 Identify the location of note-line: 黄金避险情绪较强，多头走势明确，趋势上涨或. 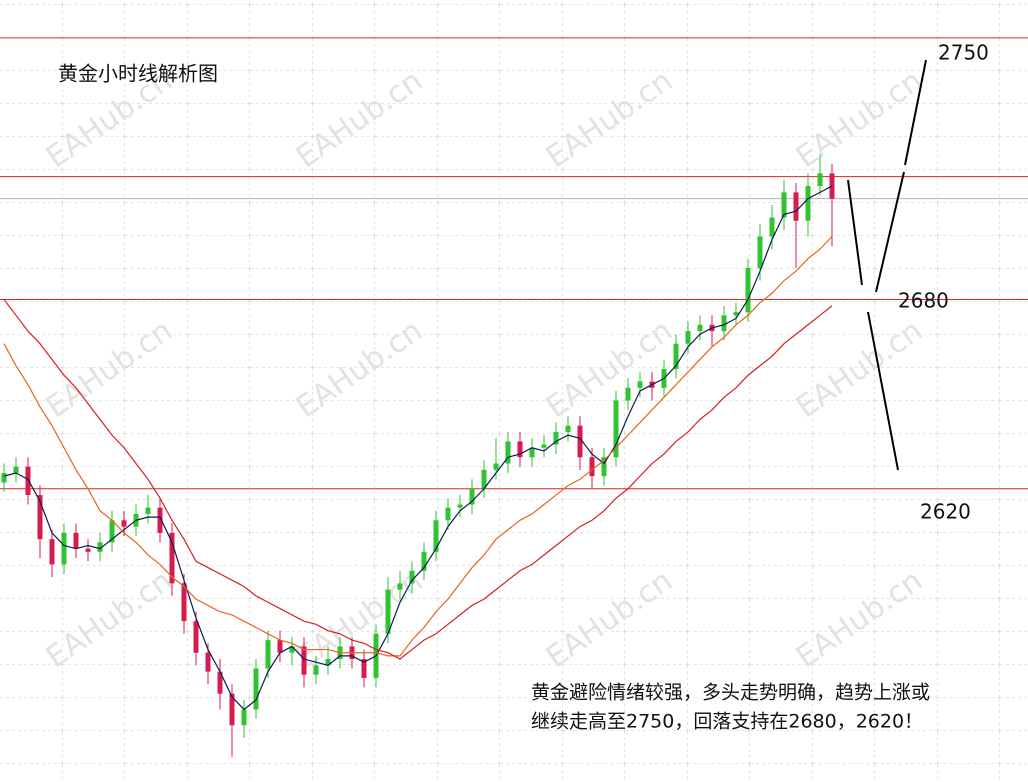
(730, 693).